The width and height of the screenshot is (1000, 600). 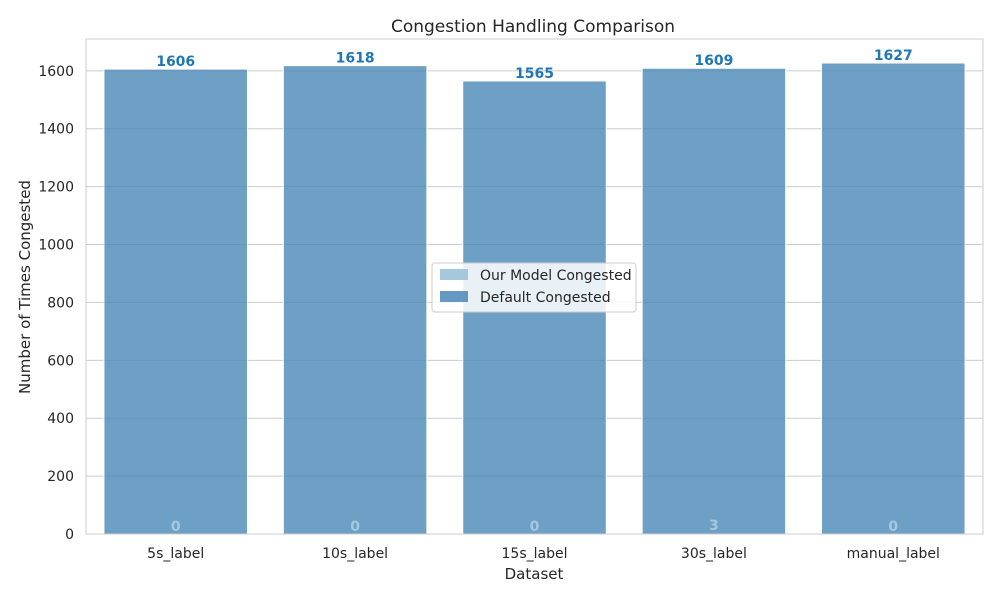 I want to click on x-tick-label: 10s_label, so click(x=355, y=554).